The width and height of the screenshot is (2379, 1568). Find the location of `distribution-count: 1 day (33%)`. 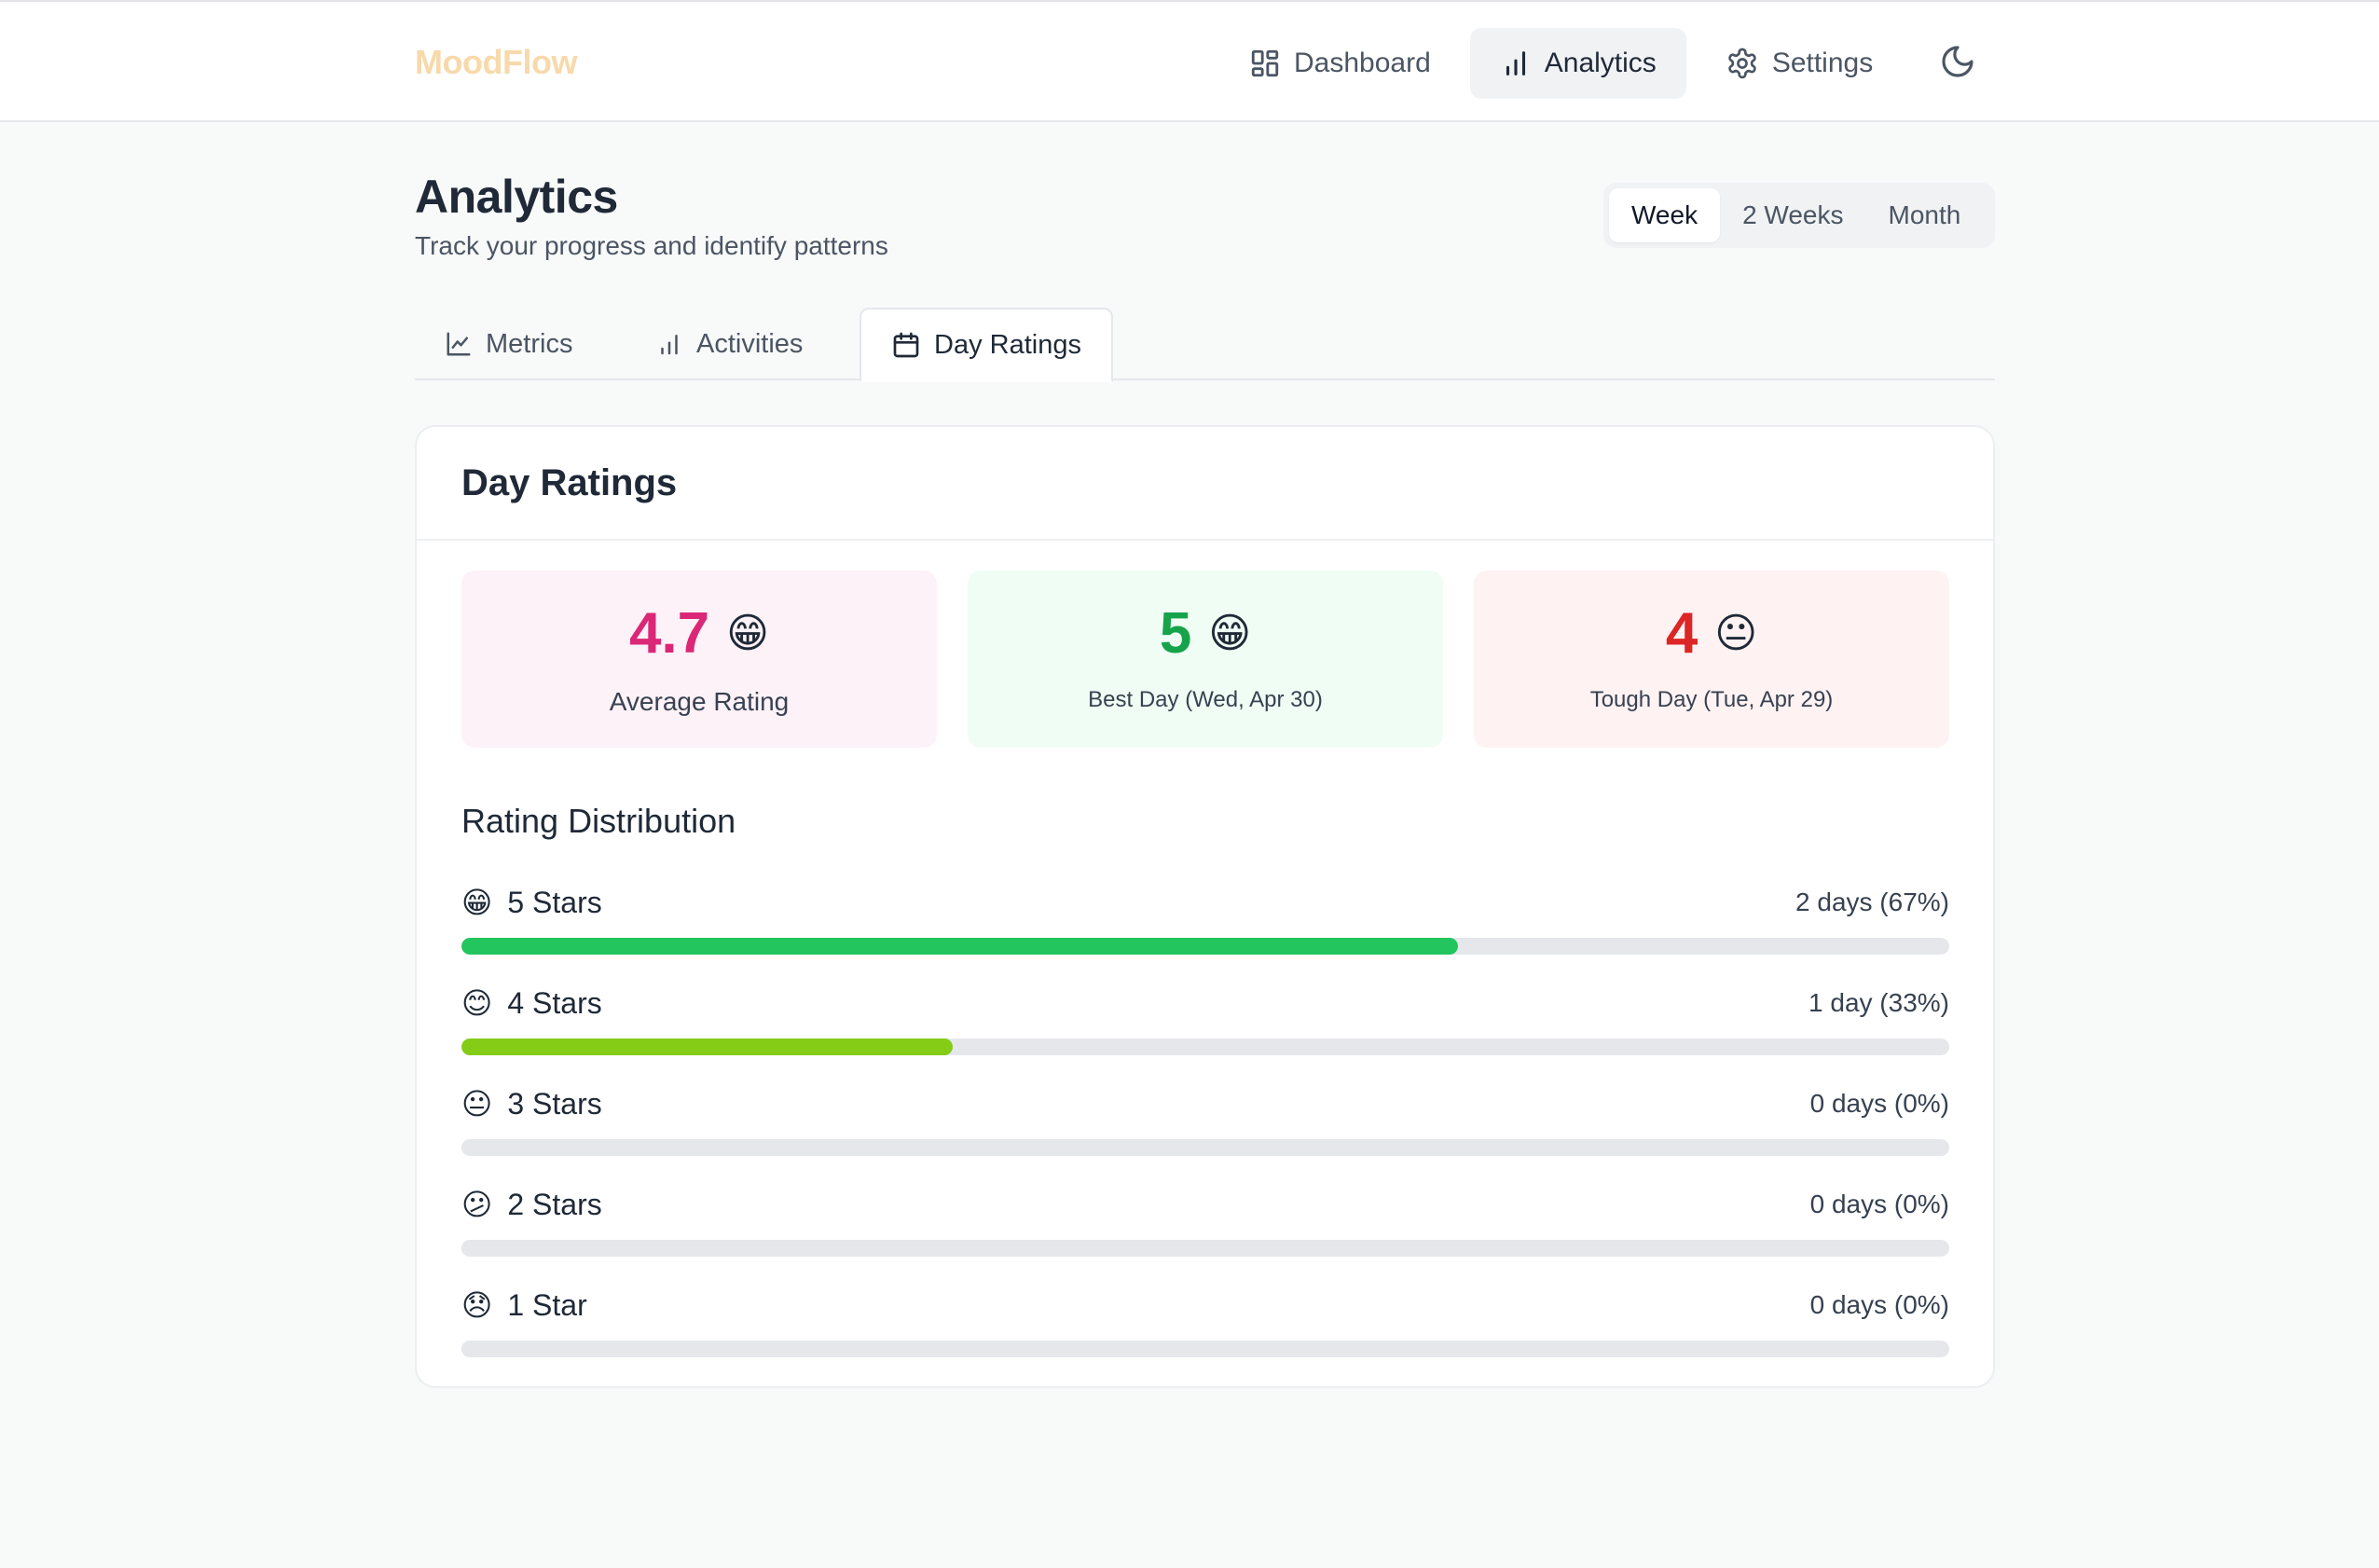

distribution-count: 1 day (33%) is located at coordinates (1878, 1002).